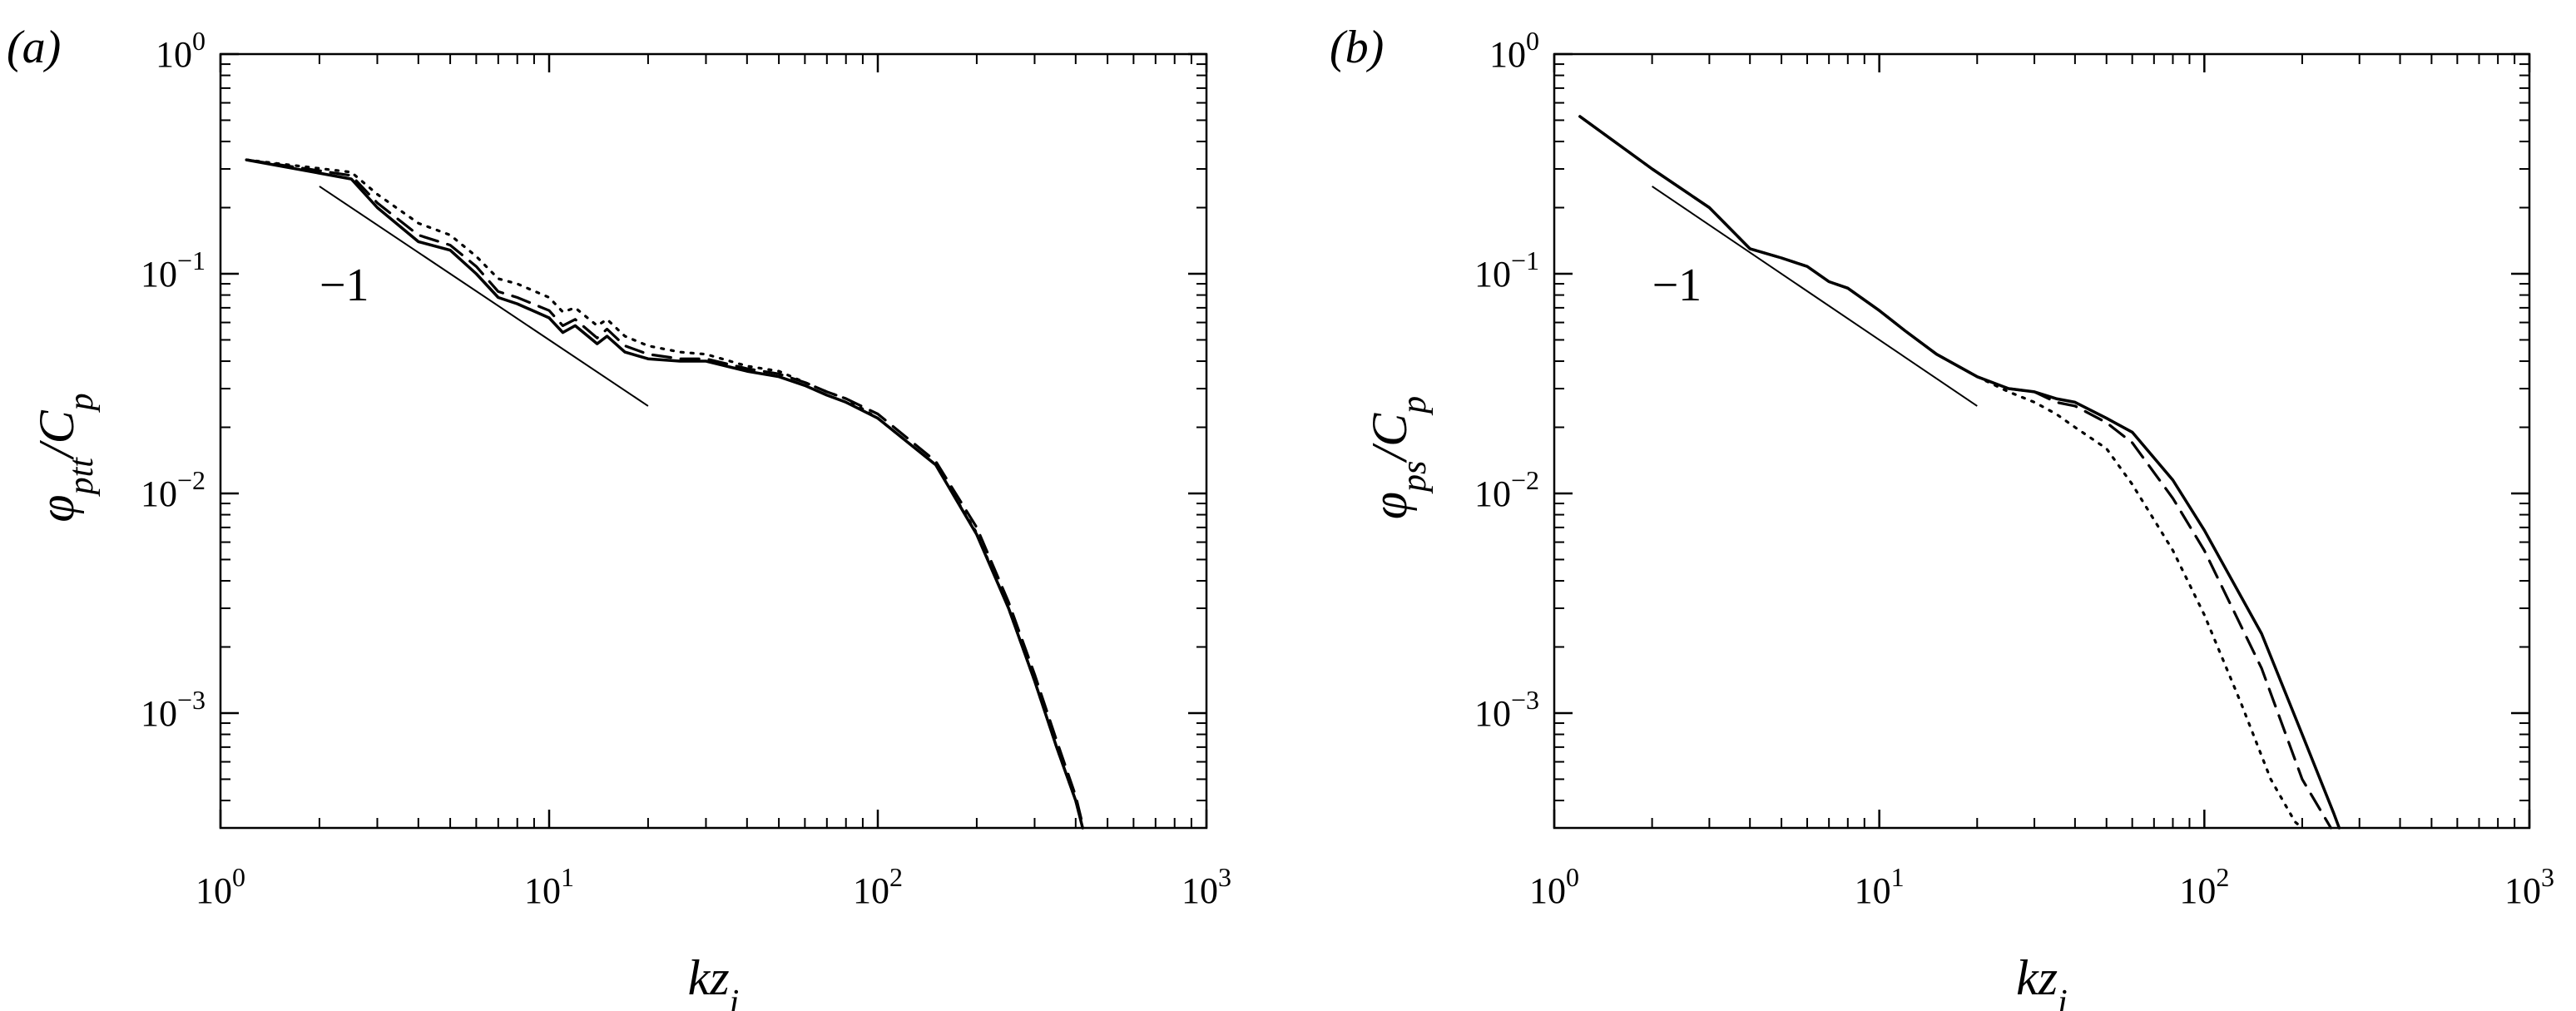 The width and height of the screenshot is (2576, 1011). What do you see at coordinates (1357, 48) in the screenshot?
I see `panel-label: (b)` at bounding box center [1357, 48].